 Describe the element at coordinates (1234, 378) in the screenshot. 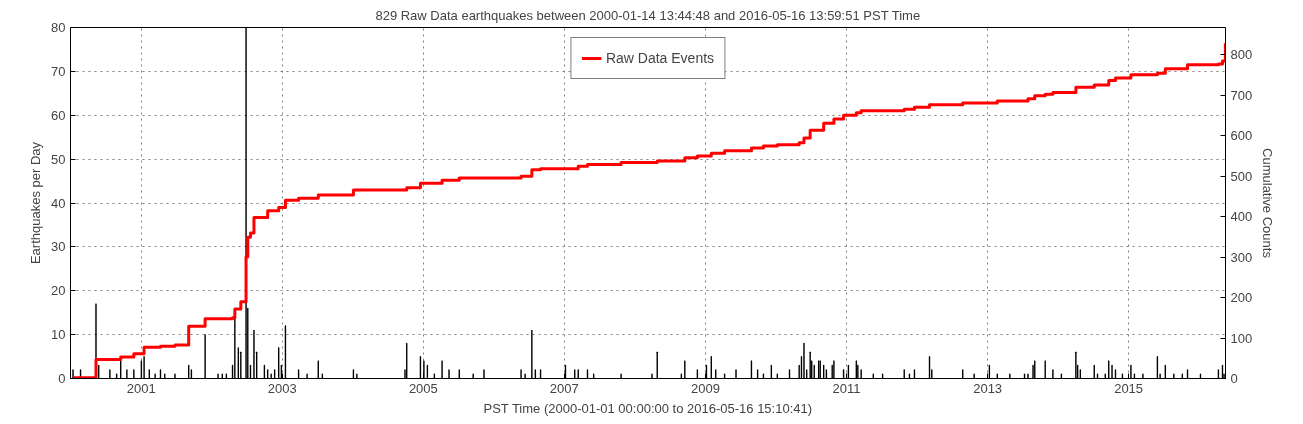

I see `y2-tick-label: 0` at that location.